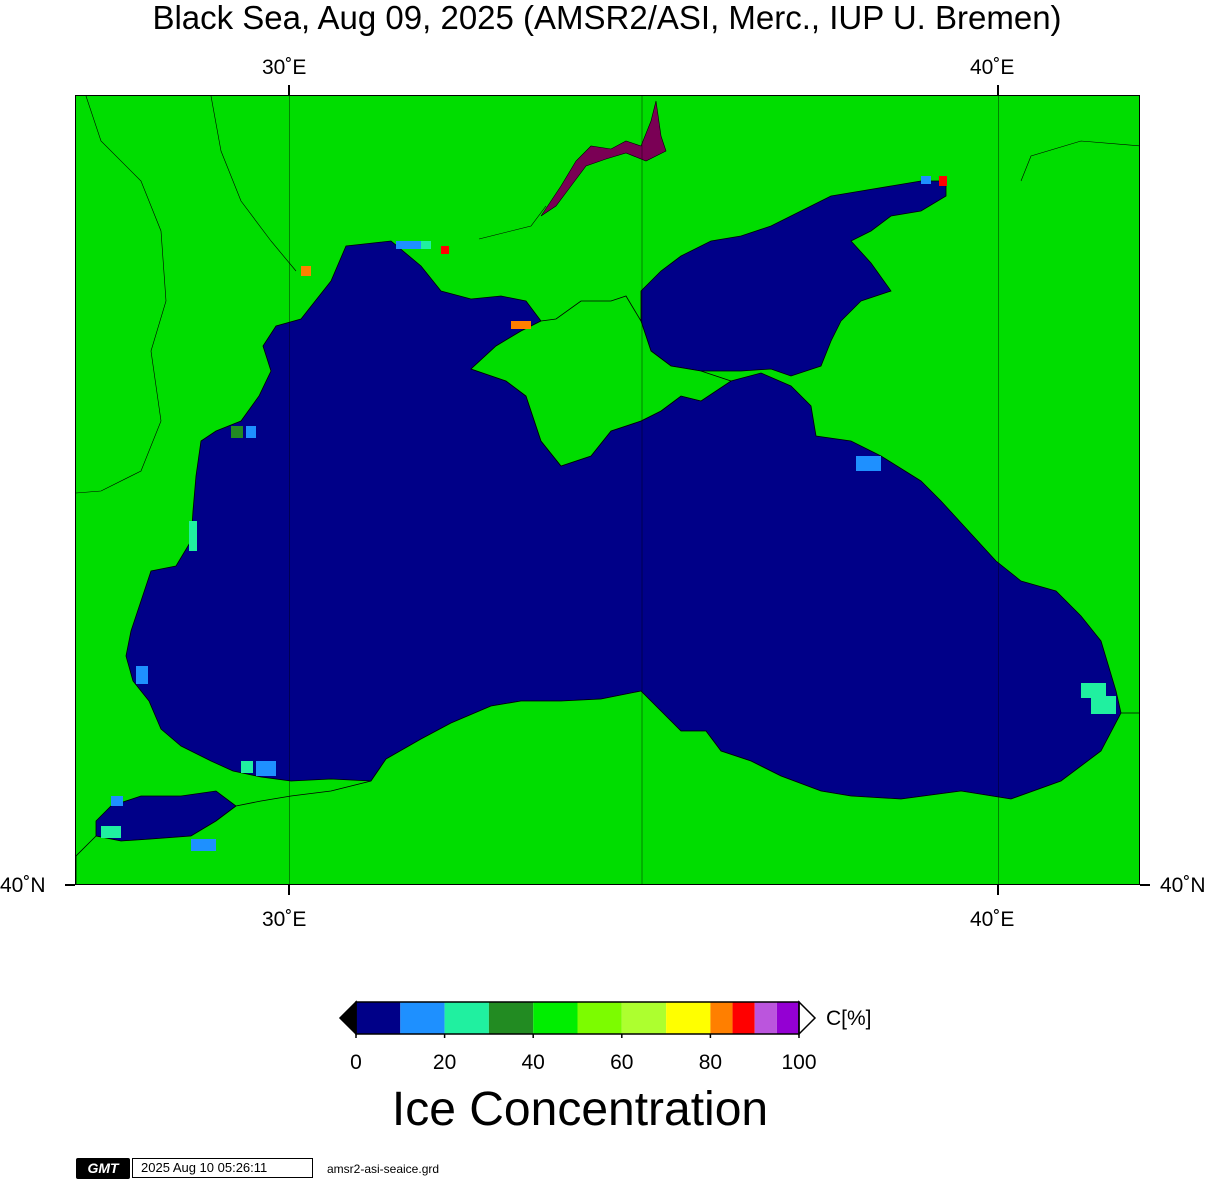 Image resolution: width=1214 pixels, height=1181 pixels. Describe the element at coordinates (444, 1062) in the screenshot. I see `colorbar-tick-label-1: 20` at that location.